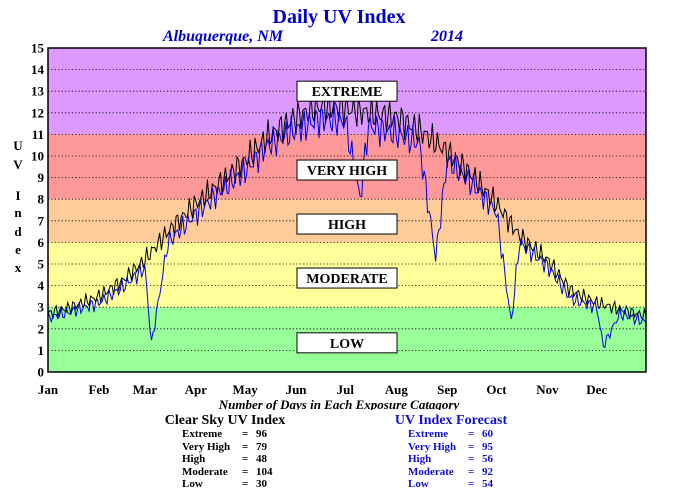 The width and height of the screenshot is (680, 500). What do you see at coordinates (264, 471) in the screenshot?
I see `stat-value: 104` at bounding box center [264, 471].